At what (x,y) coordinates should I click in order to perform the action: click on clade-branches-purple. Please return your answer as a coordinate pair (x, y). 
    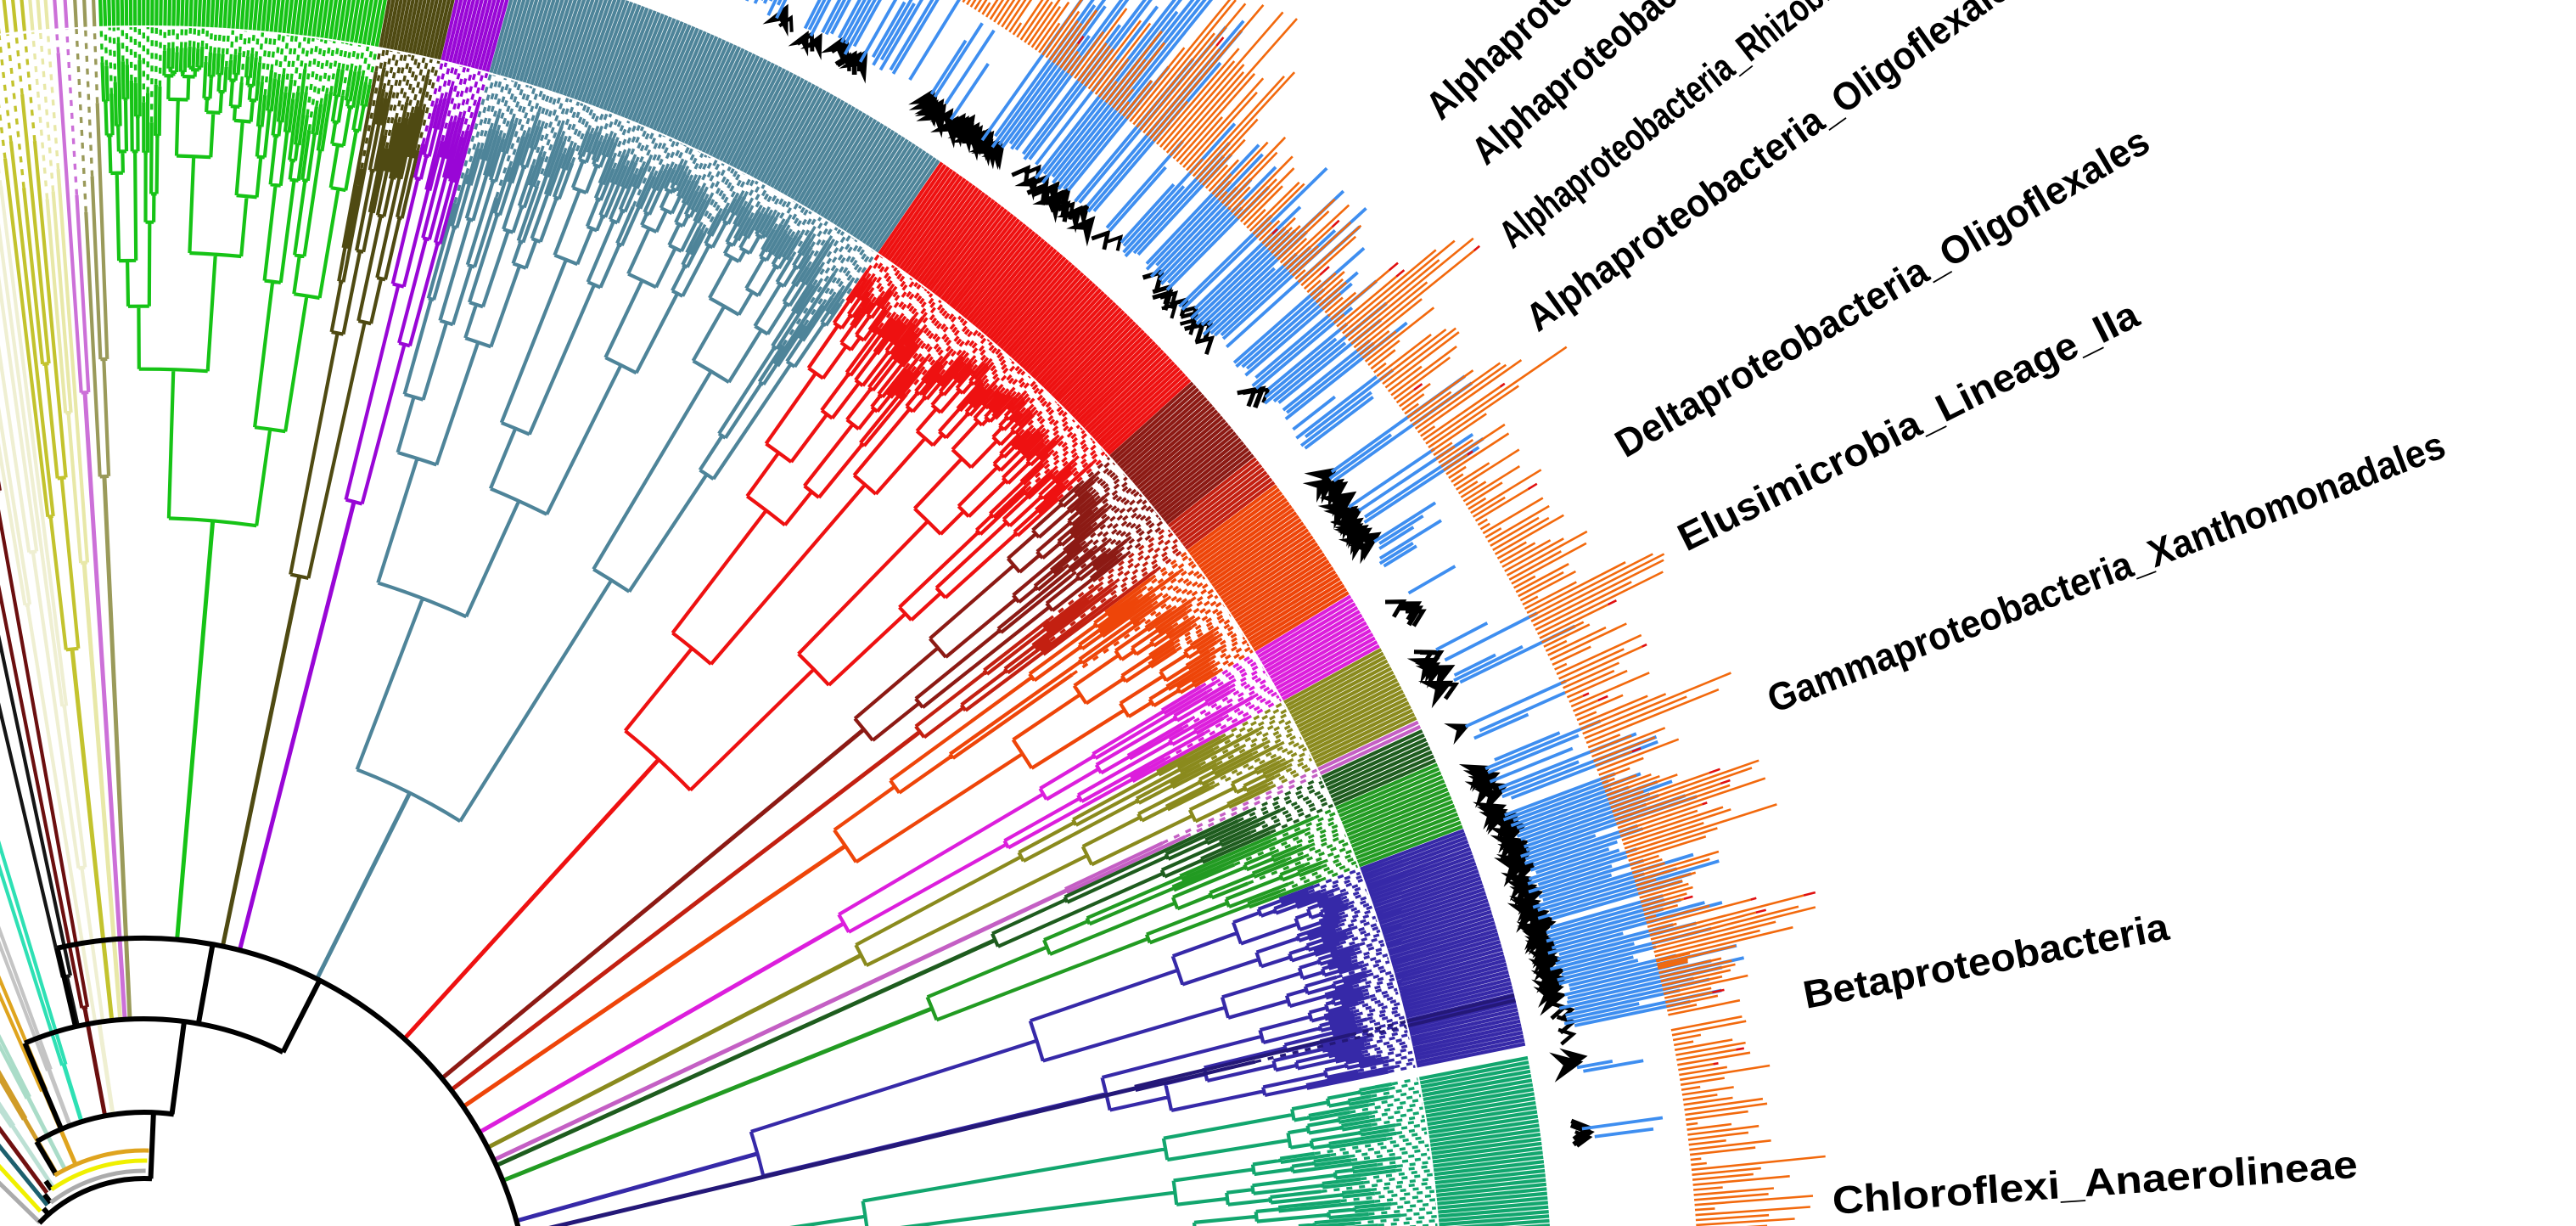
    Looking at the image, I should click on (426, 253).